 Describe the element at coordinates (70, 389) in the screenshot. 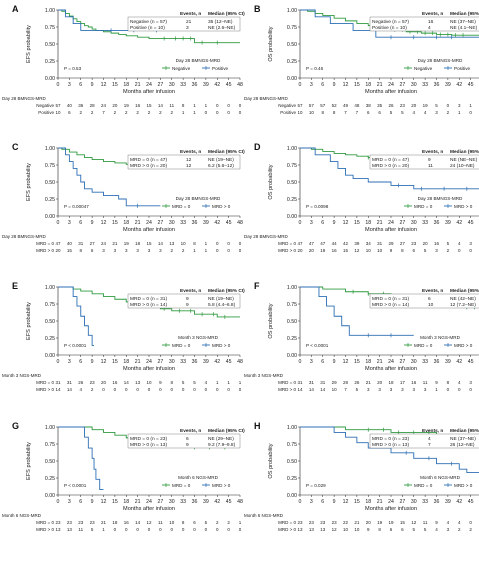

I see `risk-value: 14` at that location.